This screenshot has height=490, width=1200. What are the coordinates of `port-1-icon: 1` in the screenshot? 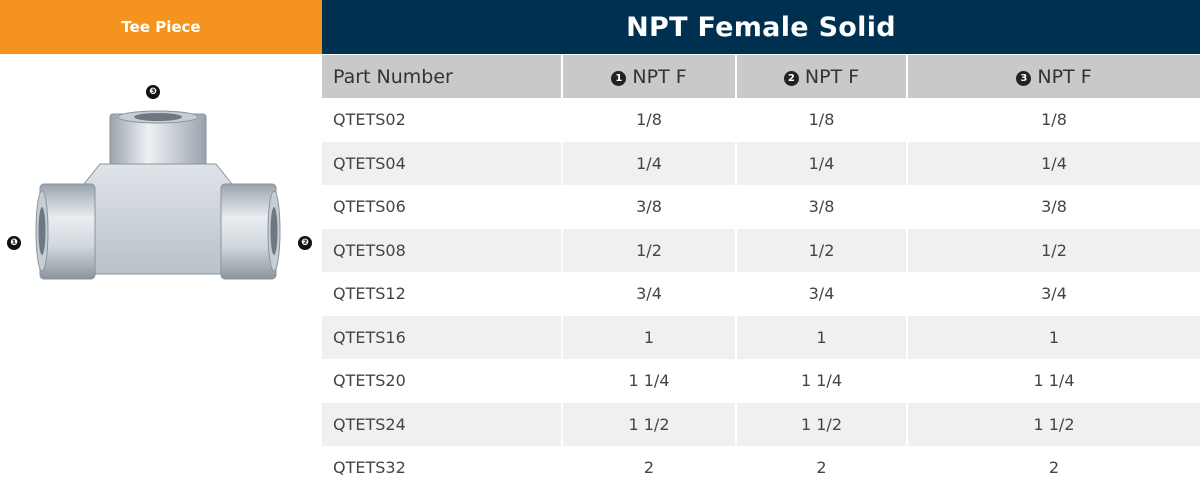 It's located at (619, 78).